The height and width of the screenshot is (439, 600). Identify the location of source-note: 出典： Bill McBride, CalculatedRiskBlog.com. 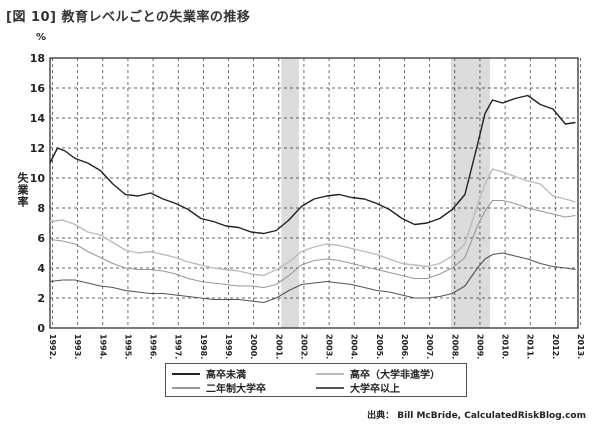
(476, 416).